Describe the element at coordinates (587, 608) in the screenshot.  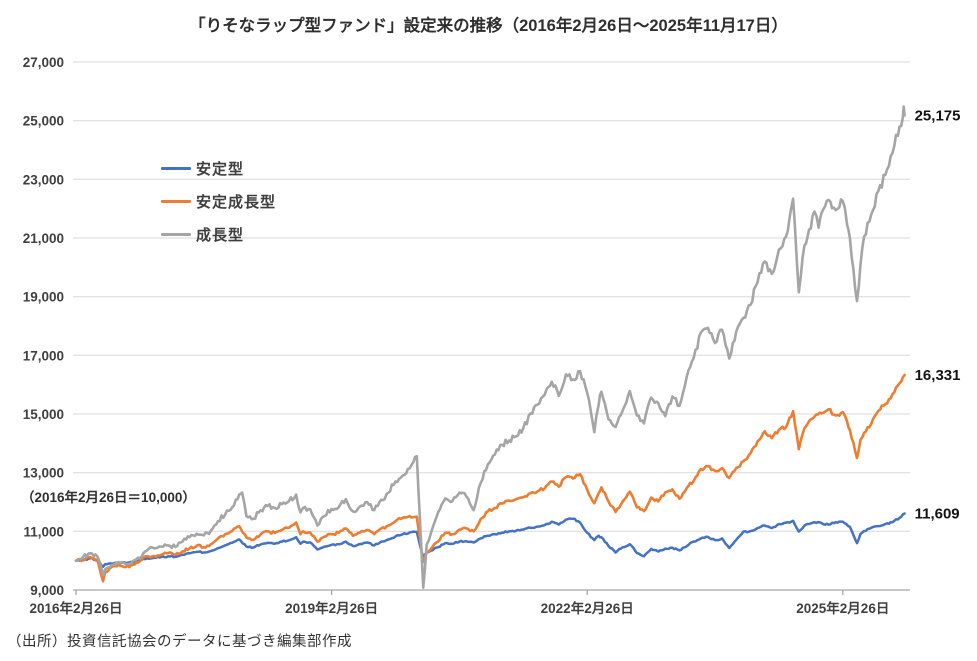
I see `x-axis-label: 2022年2月26日` at that location.